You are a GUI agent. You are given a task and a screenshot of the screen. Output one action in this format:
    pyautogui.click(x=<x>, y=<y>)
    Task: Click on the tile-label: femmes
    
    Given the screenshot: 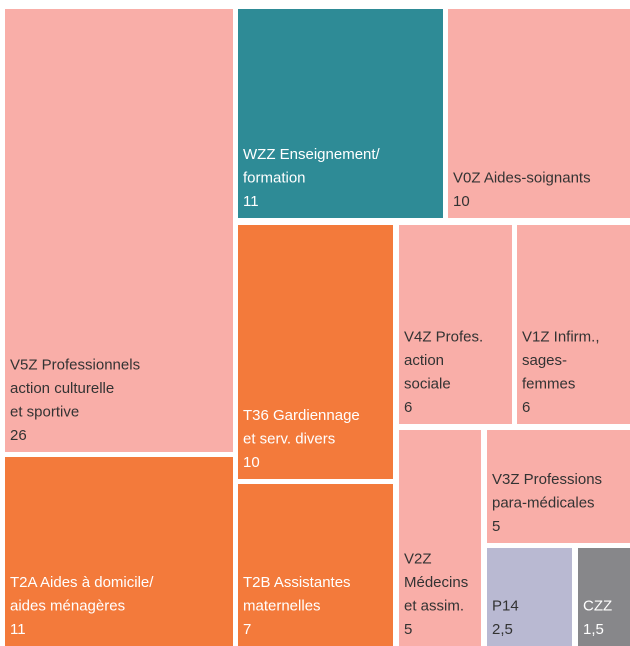 What is the action you would take?
    pyautogui.click(x=548, y=384)
    